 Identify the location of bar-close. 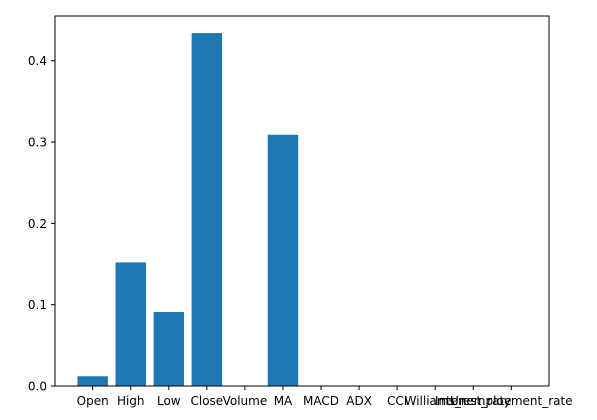
(207, 209).